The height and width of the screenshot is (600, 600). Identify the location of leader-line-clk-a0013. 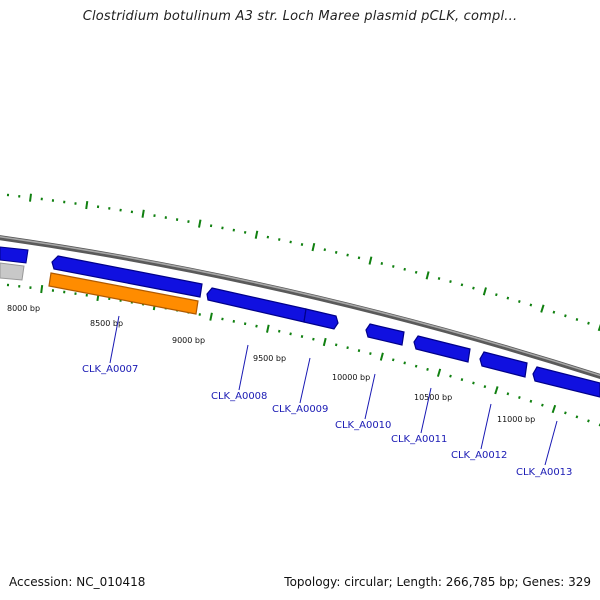
(551, 443).